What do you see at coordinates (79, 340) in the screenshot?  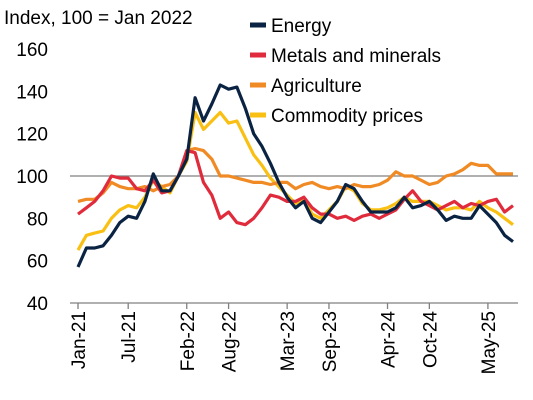 I see `x-tick-label: Jan-21` at bounding box center [79, 340].